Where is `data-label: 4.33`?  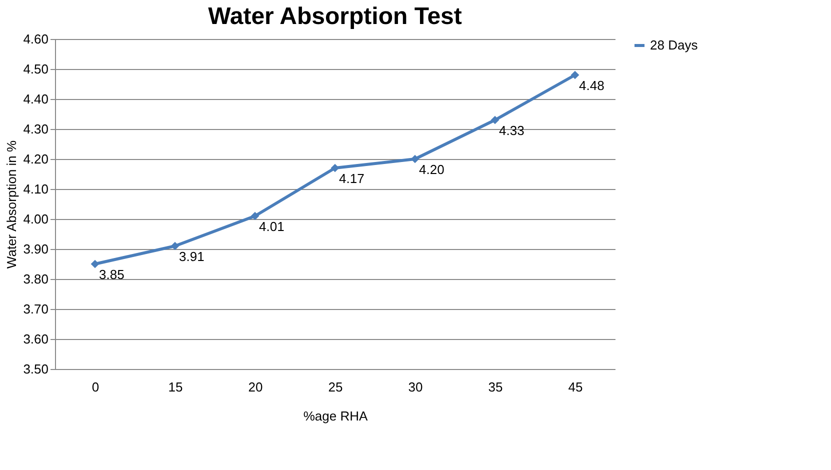 data-label: 4.33 is located at coordinates (511, 130).